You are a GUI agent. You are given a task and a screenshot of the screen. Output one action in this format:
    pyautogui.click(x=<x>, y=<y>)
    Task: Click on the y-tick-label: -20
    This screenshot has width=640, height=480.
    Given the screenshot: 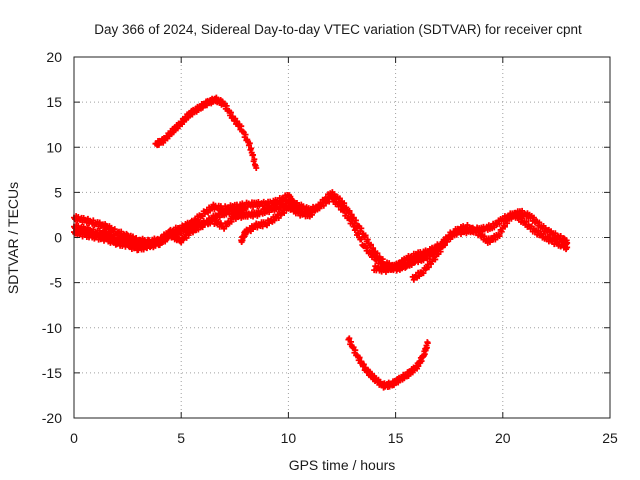 What is the action you would take?
    pyautogui.click(x=52, y=418)
    